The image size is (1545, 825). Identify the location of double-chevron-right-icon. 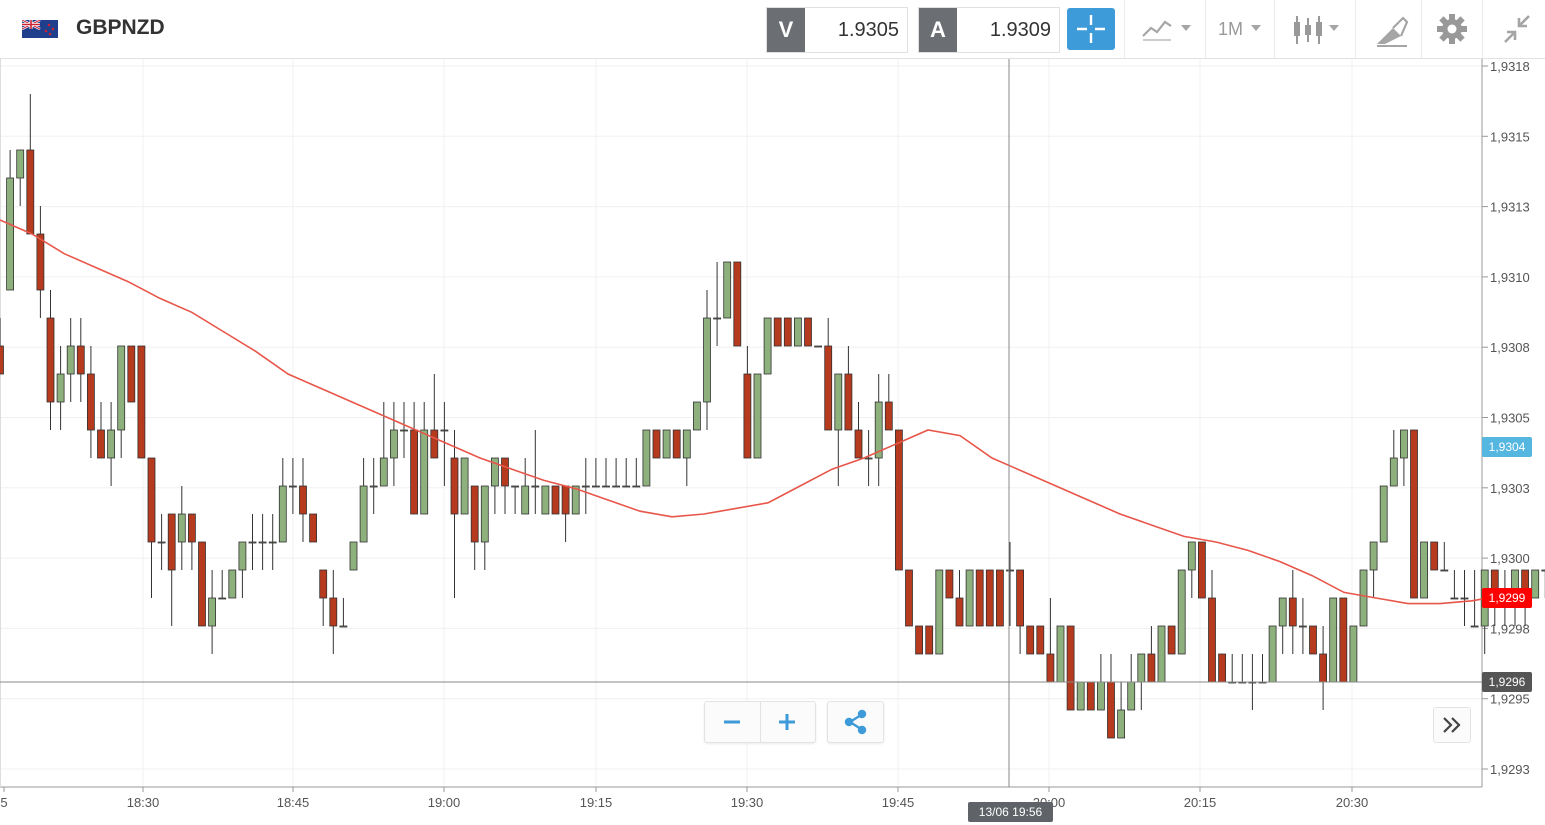
(1452, 725).